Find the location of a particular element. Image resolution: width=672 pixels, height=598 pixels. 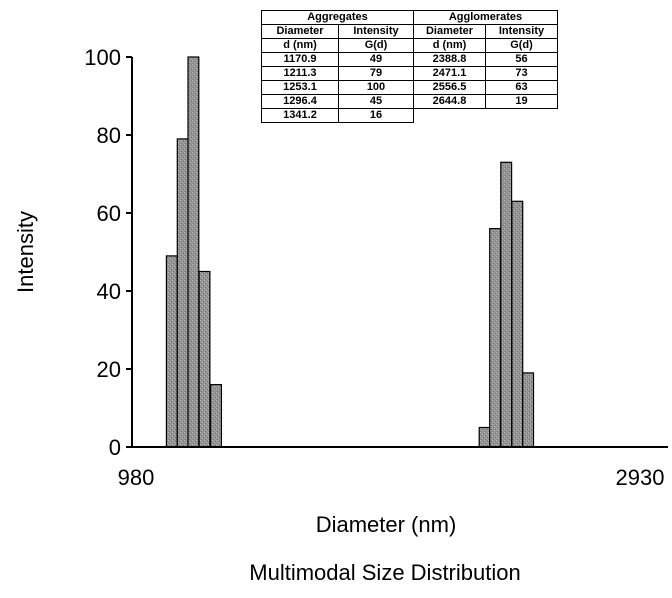

table-cell: 2556.5 is located at coordinates (449, 87).